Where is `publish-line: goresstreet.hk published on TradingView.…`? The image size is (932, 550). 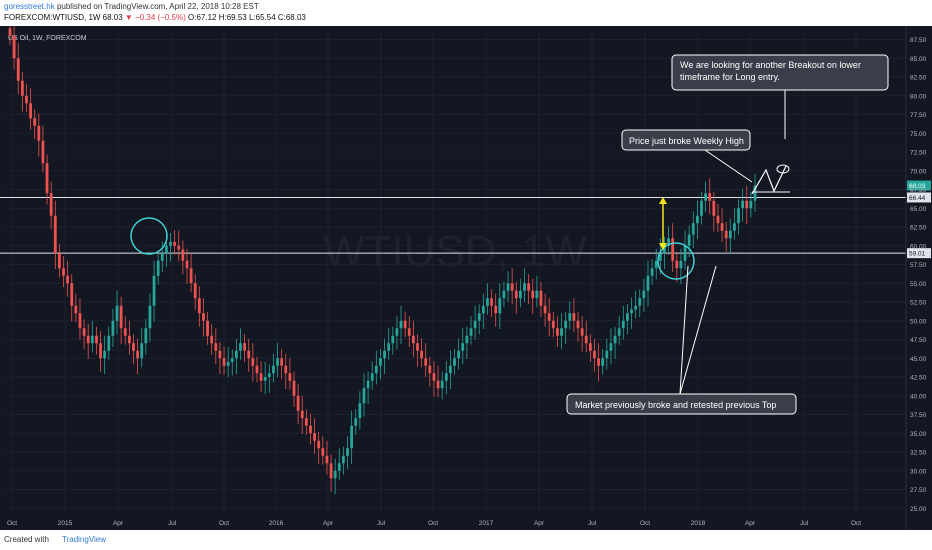
publish-line: goresstreet.hk published on TradingView.… is located at coordinates (131, 6).